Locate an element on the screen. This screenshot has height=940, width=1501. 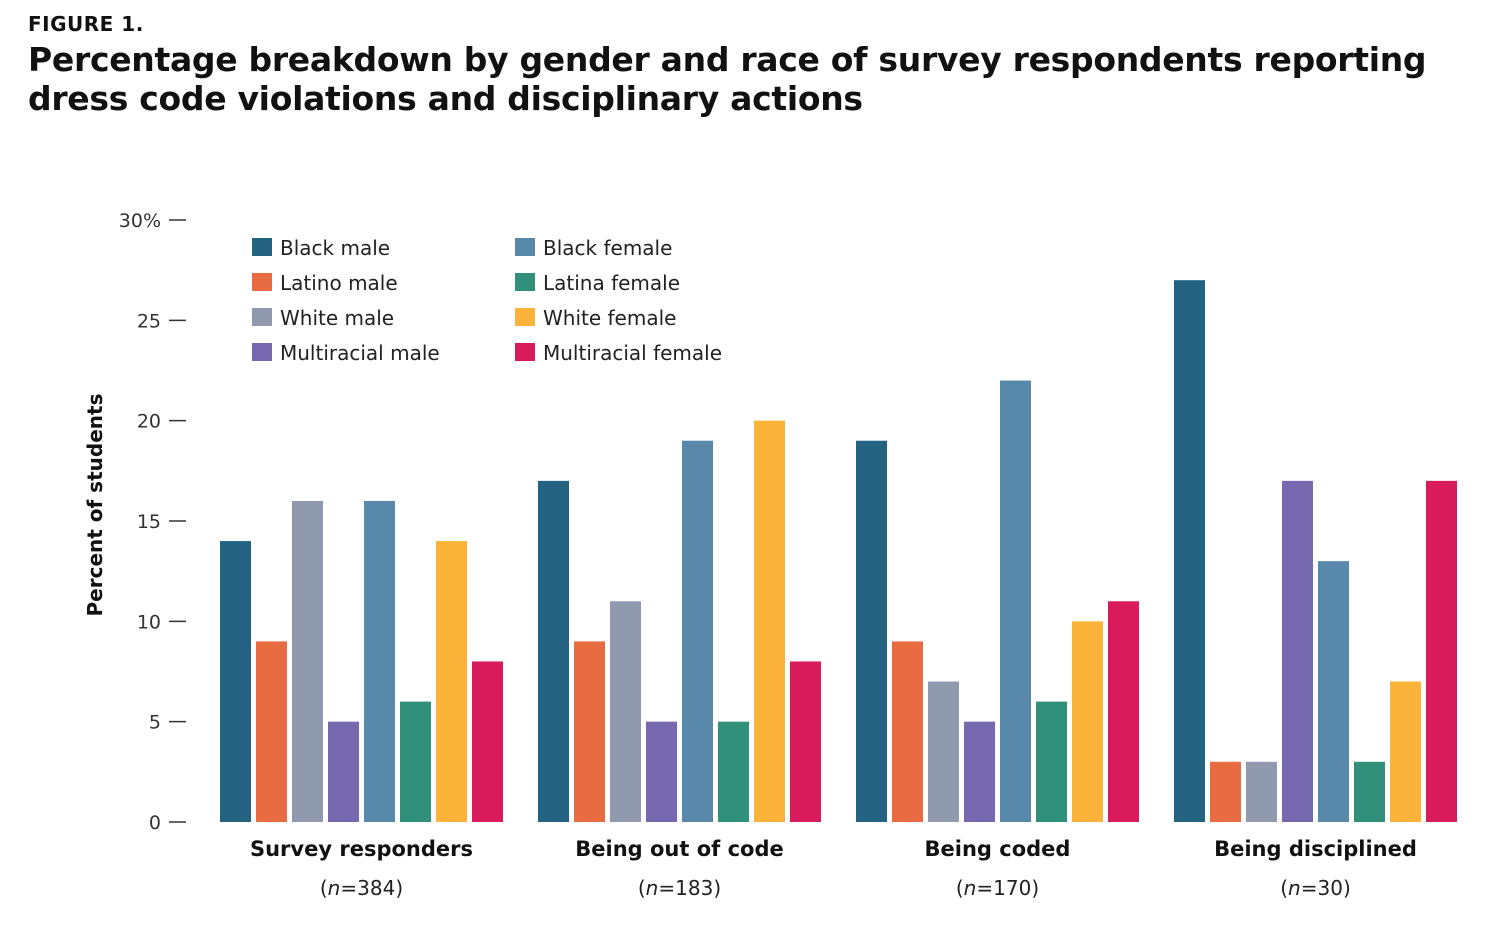
legend-item: Black male is located at coordinates (321, 248).